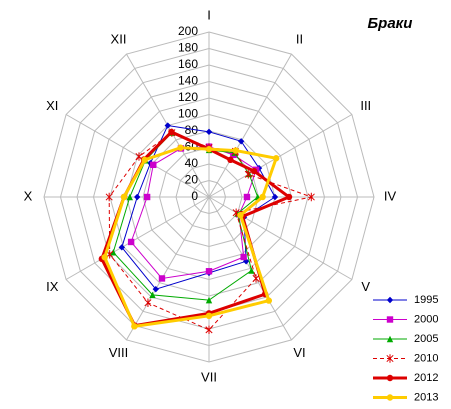 The width and height of the screenshot is (451, 409). I want to click on r-tick-label: 200, so click(188, 31).